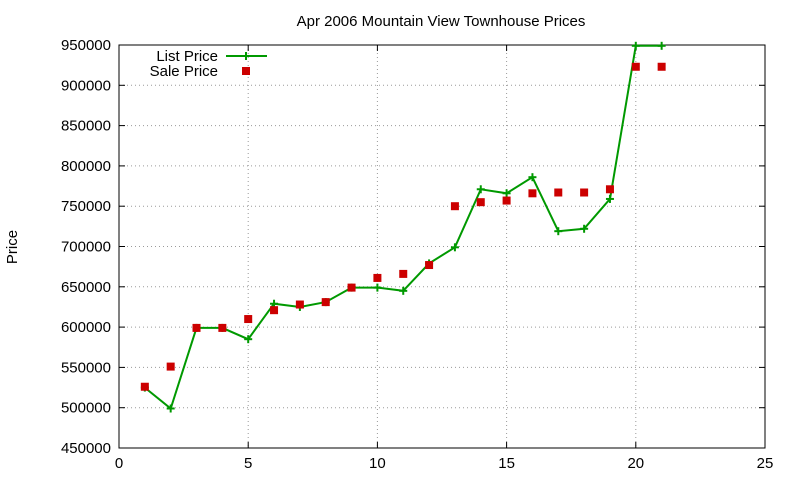 The height and width of the screenshot is (480, 800). Describe the element at coordinates (86, 166) in the screenshot. I see `y-tick-label: 800000` at that location.